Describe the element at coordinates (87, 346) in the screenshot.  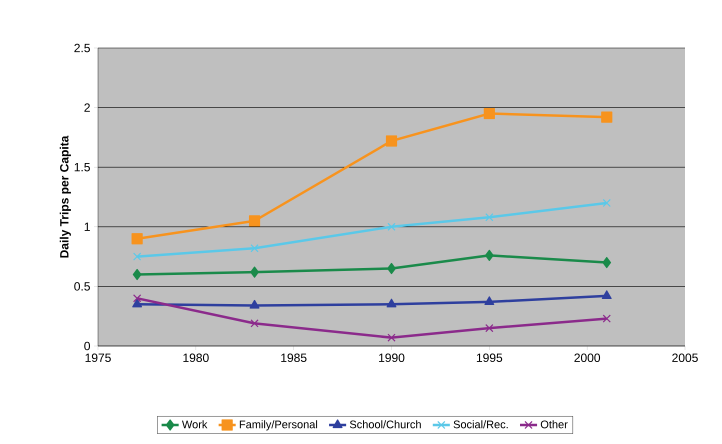
I see `y-tick-label: 0` at that location.